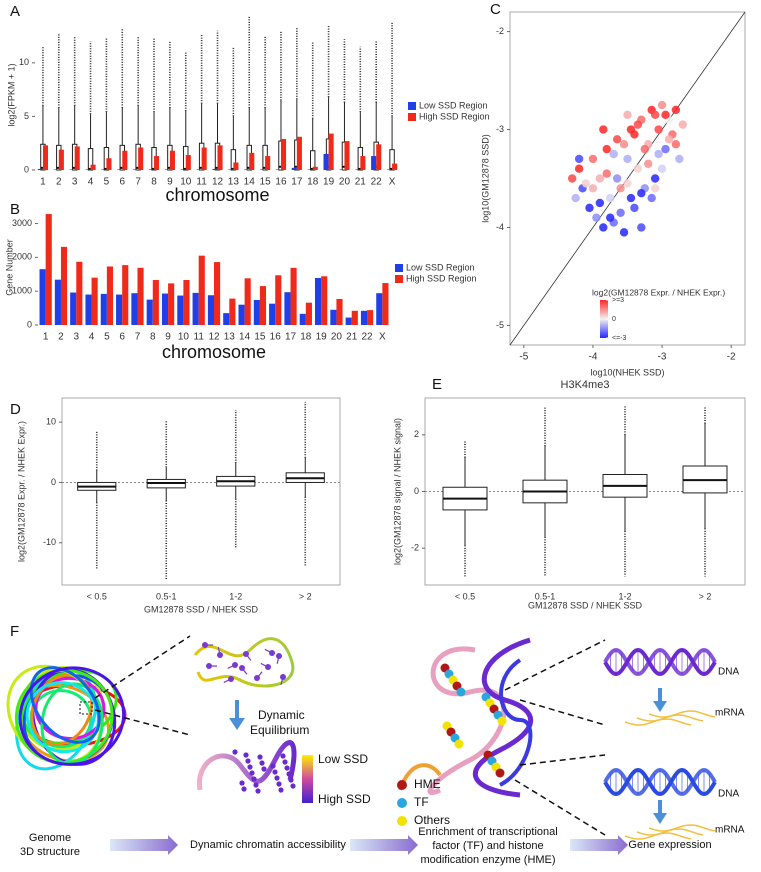 The height and width of the screenshot is (872, 761). What do you see at coordinates (22, 291) in the screenshot?
I see `y-tick-label: 1000` at bounding box center [22, 291].